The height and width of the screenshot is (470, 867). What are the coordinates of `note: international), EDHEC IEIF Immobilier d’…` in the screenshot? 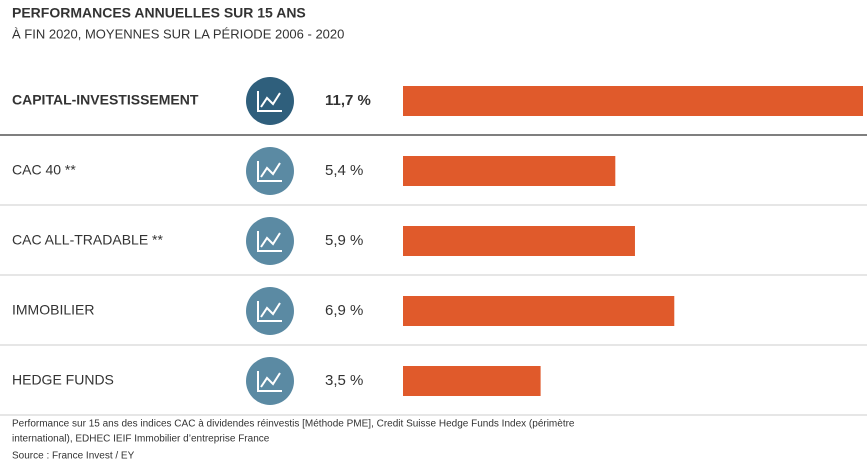 It's located at (141, 439).